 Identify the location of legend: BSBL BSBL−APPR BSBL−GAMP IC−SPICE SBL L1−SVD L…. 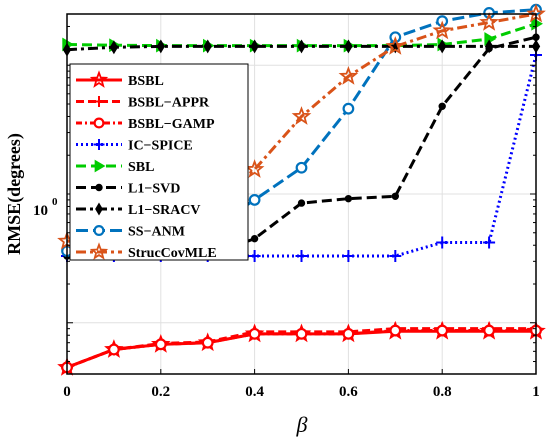
(159, 162).